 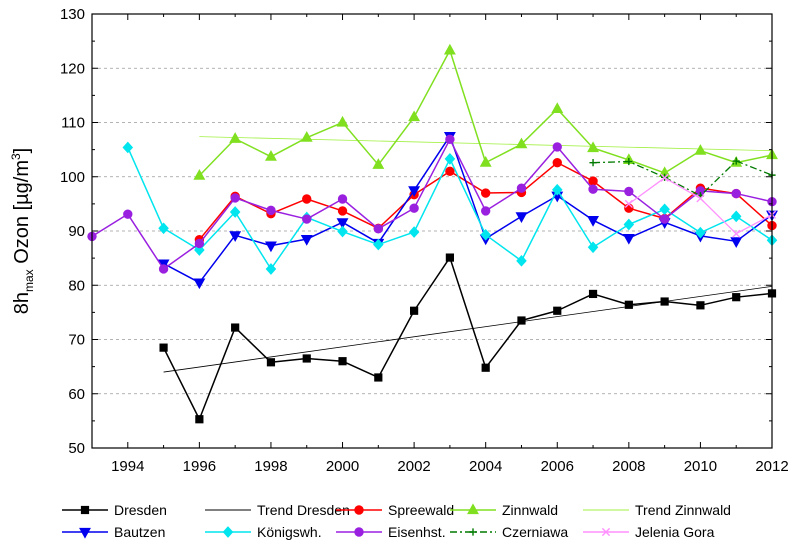 I want to click on point-konigswh-2000, so click(x=342, y=231).